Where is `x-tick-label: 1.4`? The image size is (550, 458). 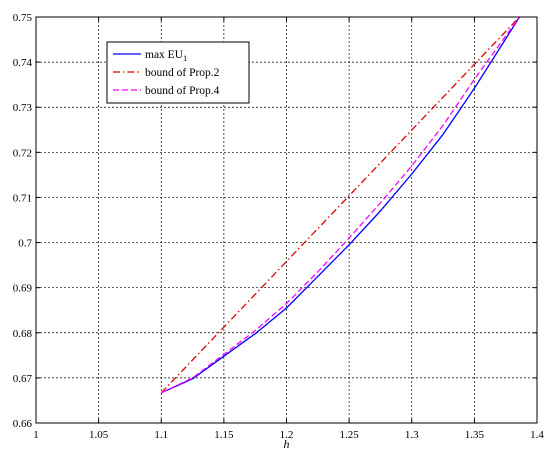 x-tick-label: 1.4 is located at coordinates (537, 435).